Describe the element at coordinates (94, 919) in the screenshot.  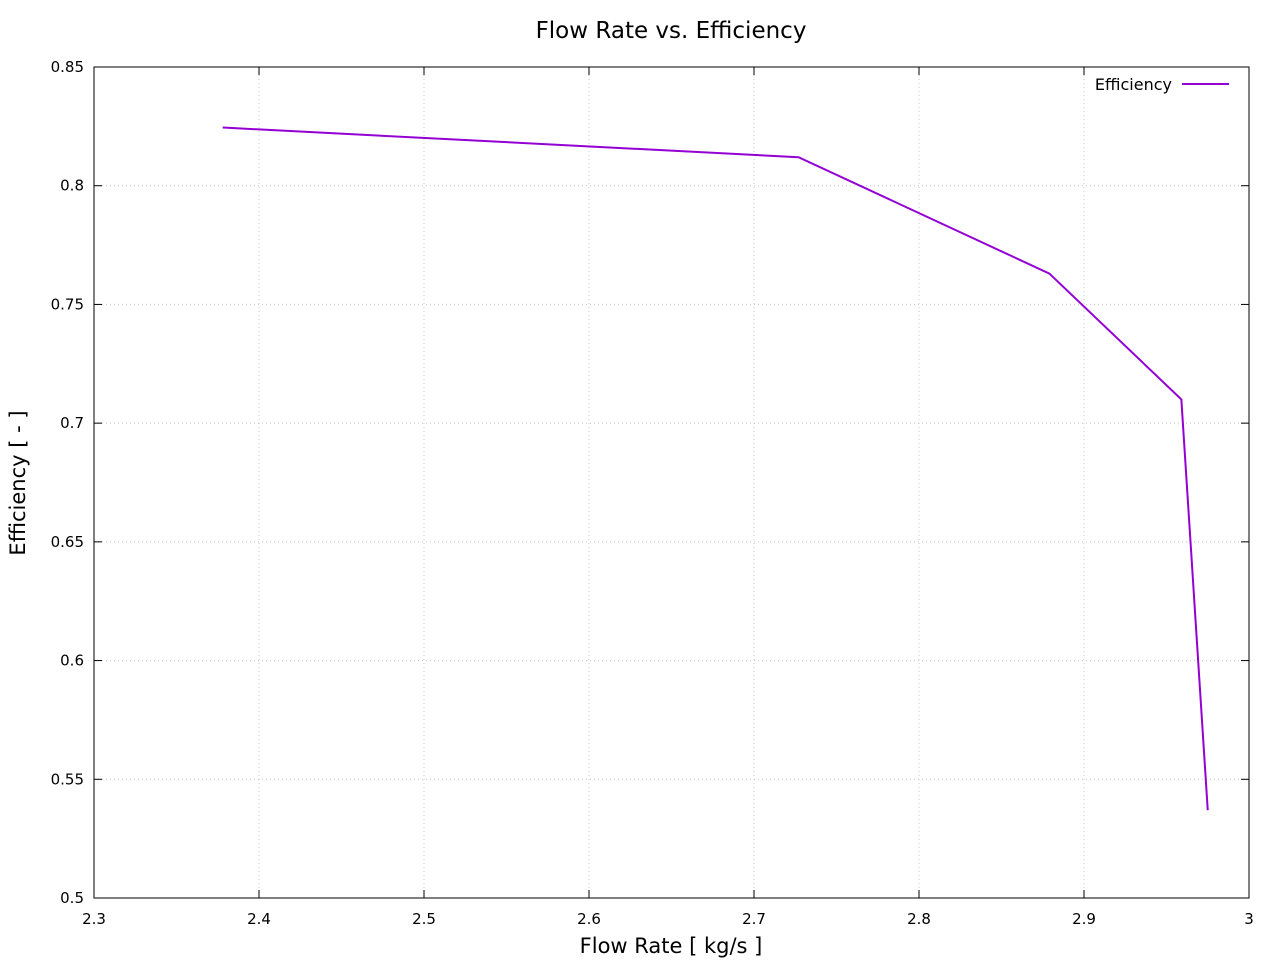
I see `x-tick-label: 2.3` at that location.